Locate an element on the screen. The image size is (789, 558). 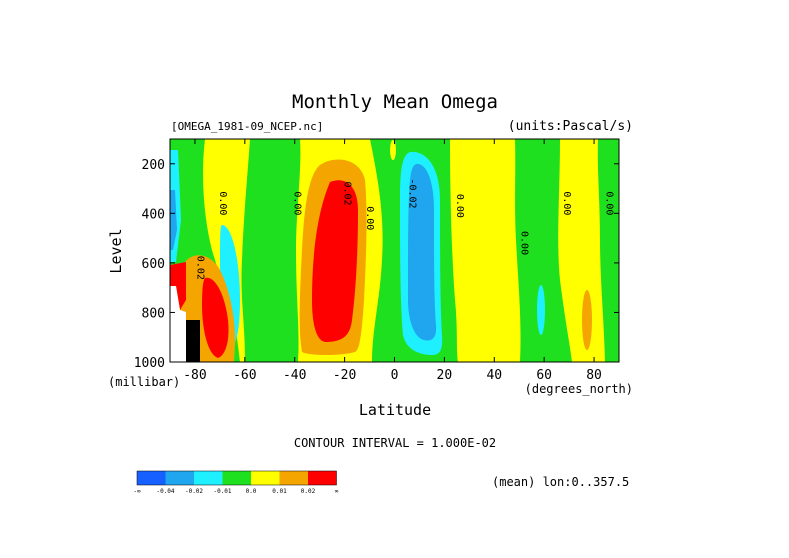
x-tick-label: -40 is located at coordinates (294, 375).